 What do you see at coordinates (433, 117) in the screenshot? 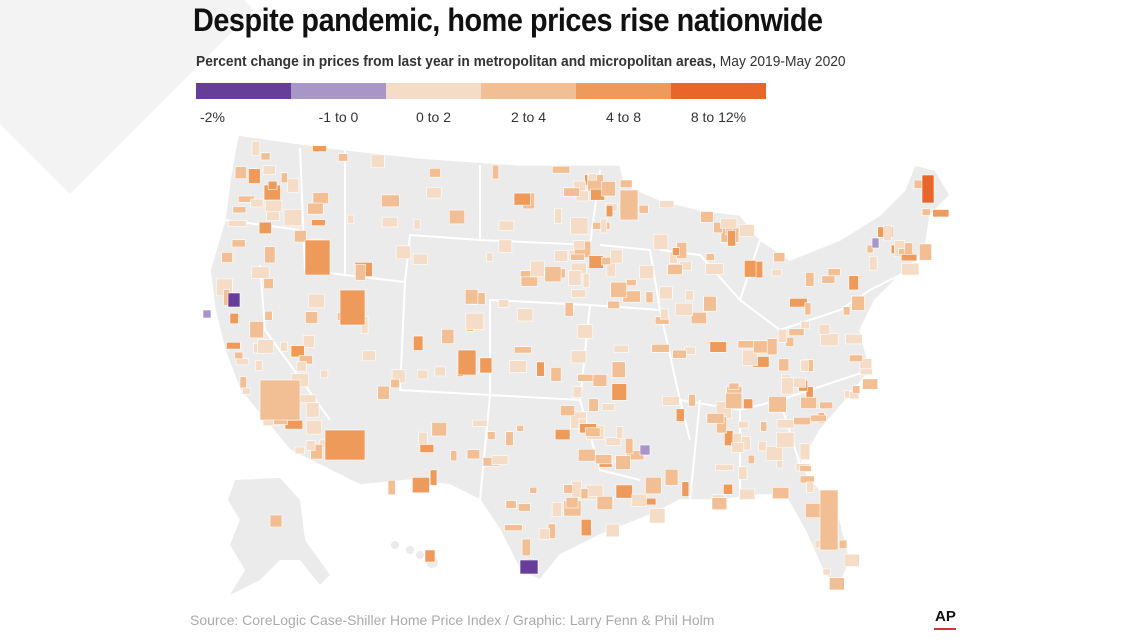
I see `legend-label: 0 to 2` at bounding box center [433, 117].